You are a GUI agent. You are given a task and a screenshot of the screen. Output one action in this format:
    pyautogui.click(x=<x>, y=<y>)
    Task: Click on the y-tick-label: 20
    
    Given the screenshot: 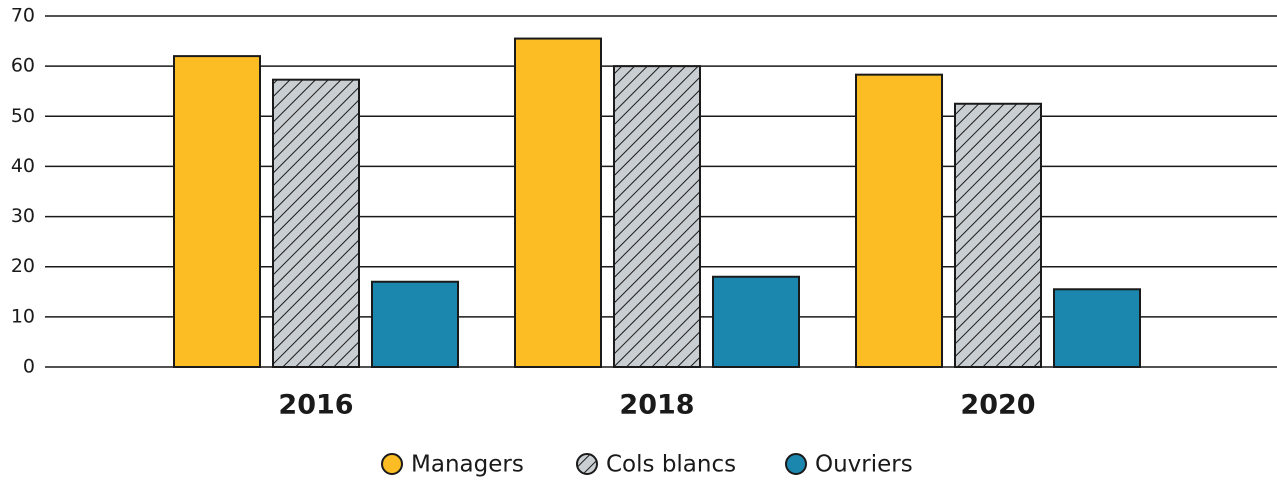 What is the action you would take?
    pyautogui.click(x=23, y=266)
    